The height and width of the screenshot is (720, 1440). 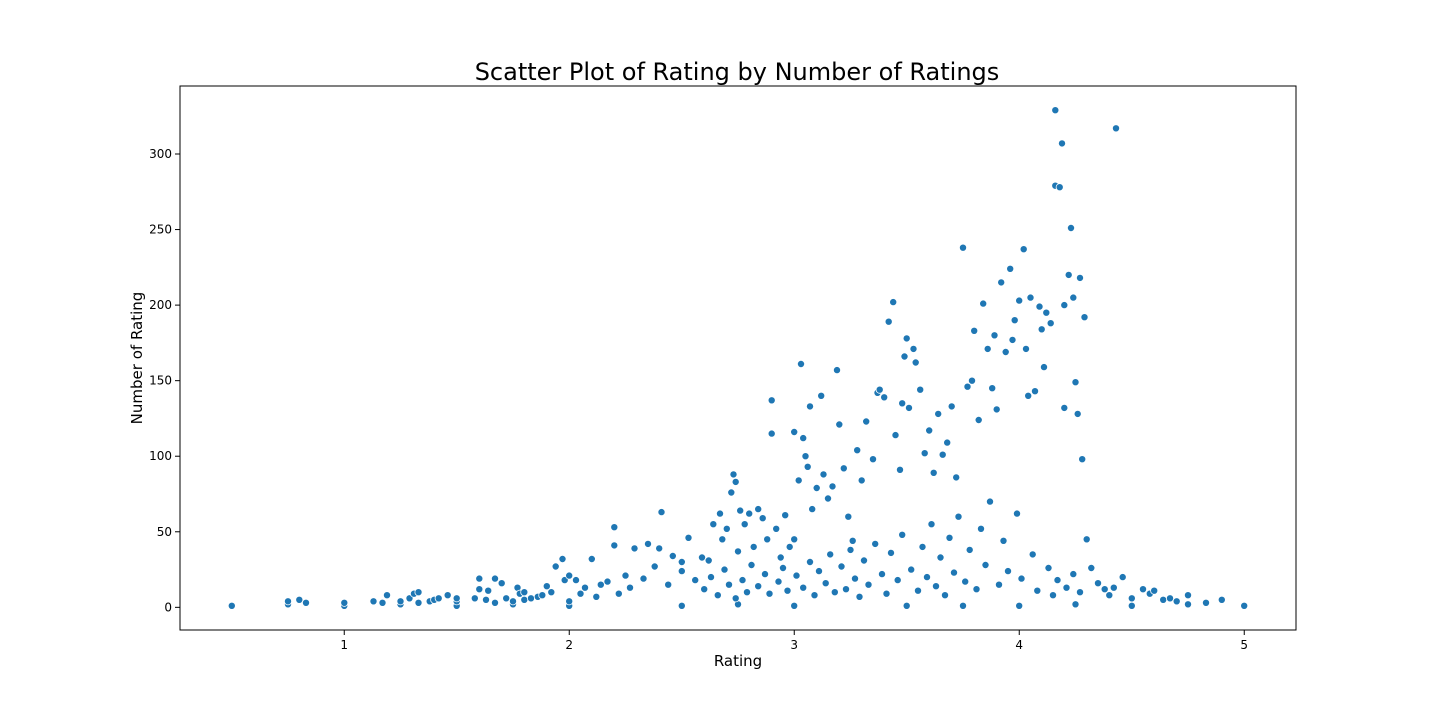 I want to click on x-tick-label: 1, so click(x=344, y=645).